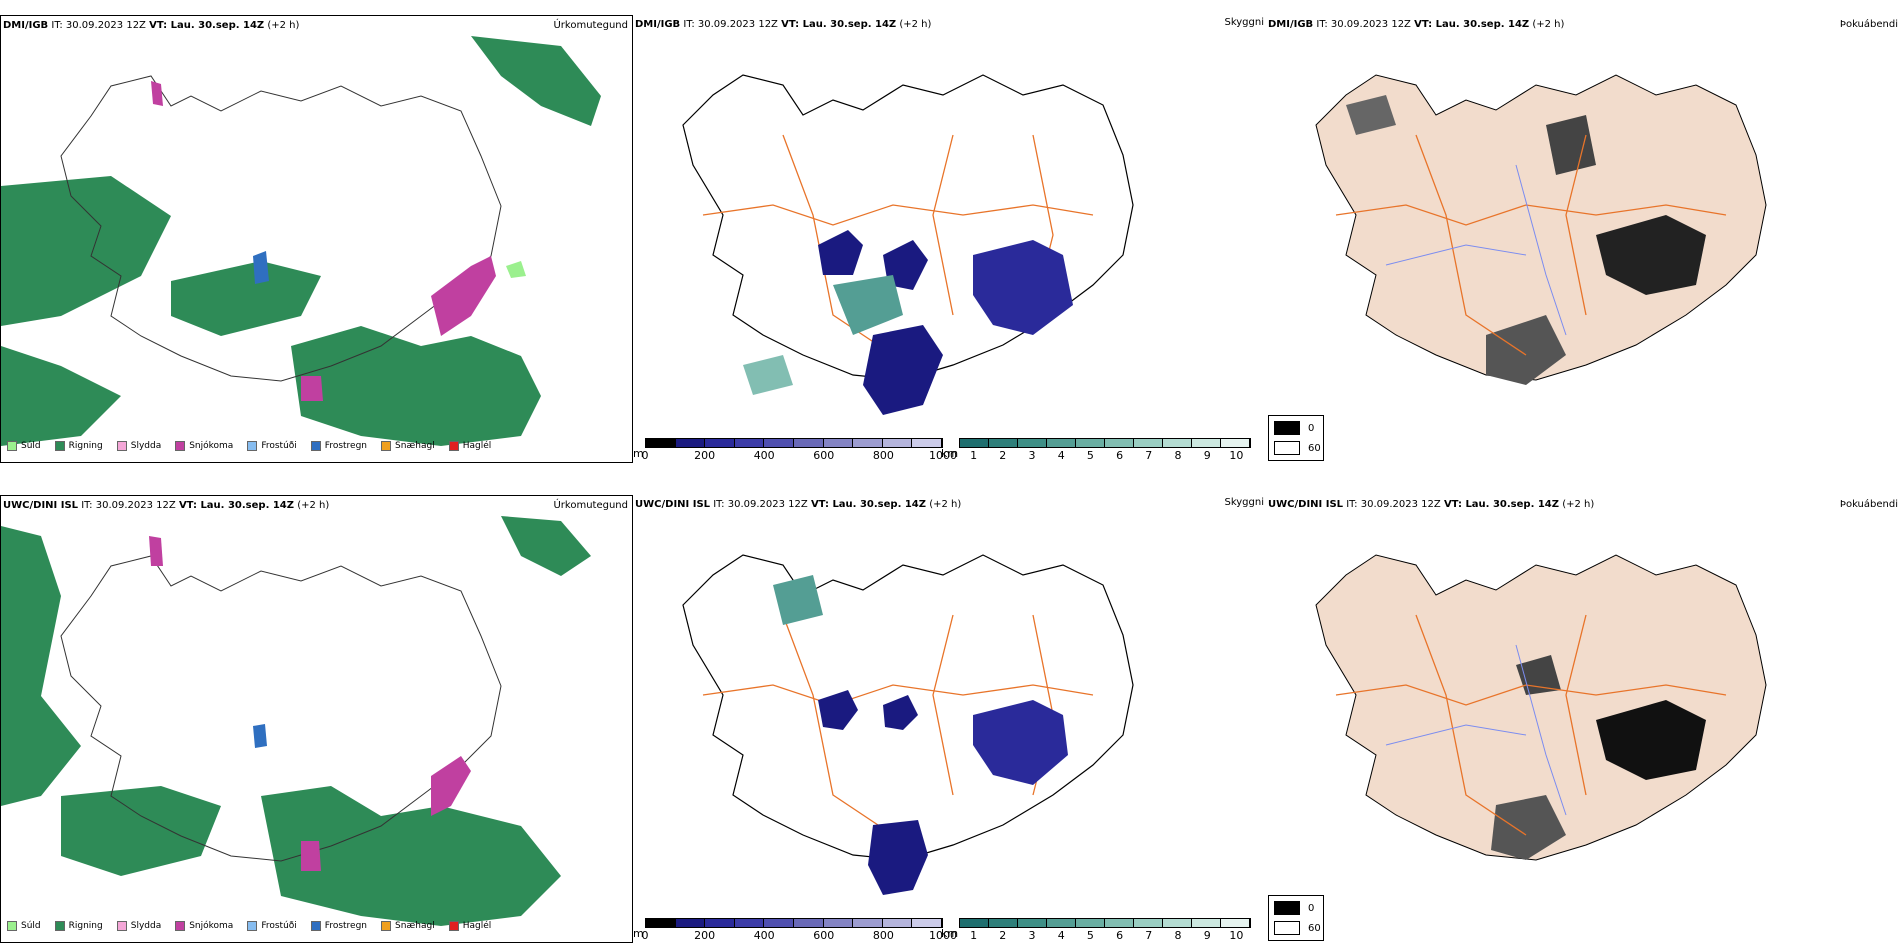  Describe the element at coordinates (974, 935) in the screenshot. I see `colorbar-tick-label: 1` at that location.